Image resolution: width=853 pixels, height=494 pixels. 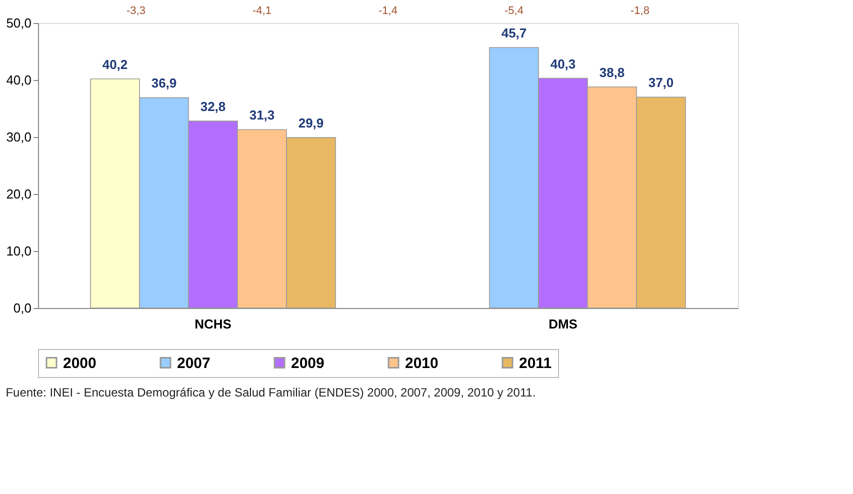 I want to click on x-tick-label: DMS, so click(x=563, y=324).